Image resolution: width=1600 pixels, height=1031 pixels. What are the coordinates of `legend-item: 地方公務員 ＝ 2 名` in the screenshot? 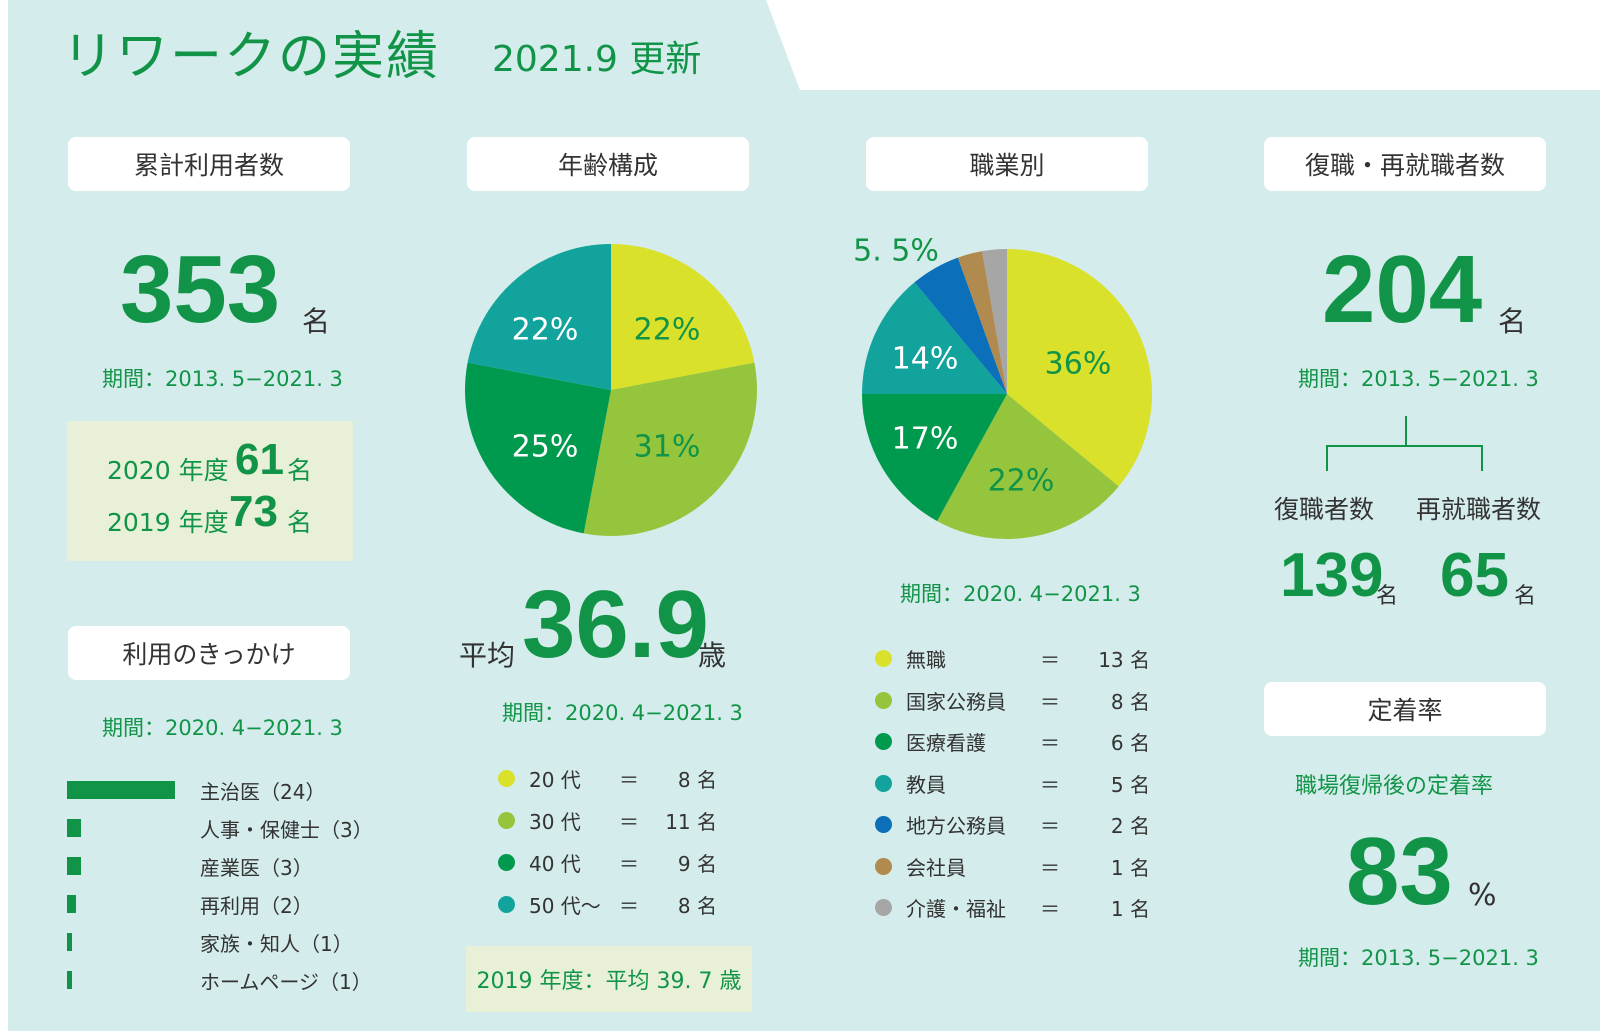 It's located at (1012, 824).